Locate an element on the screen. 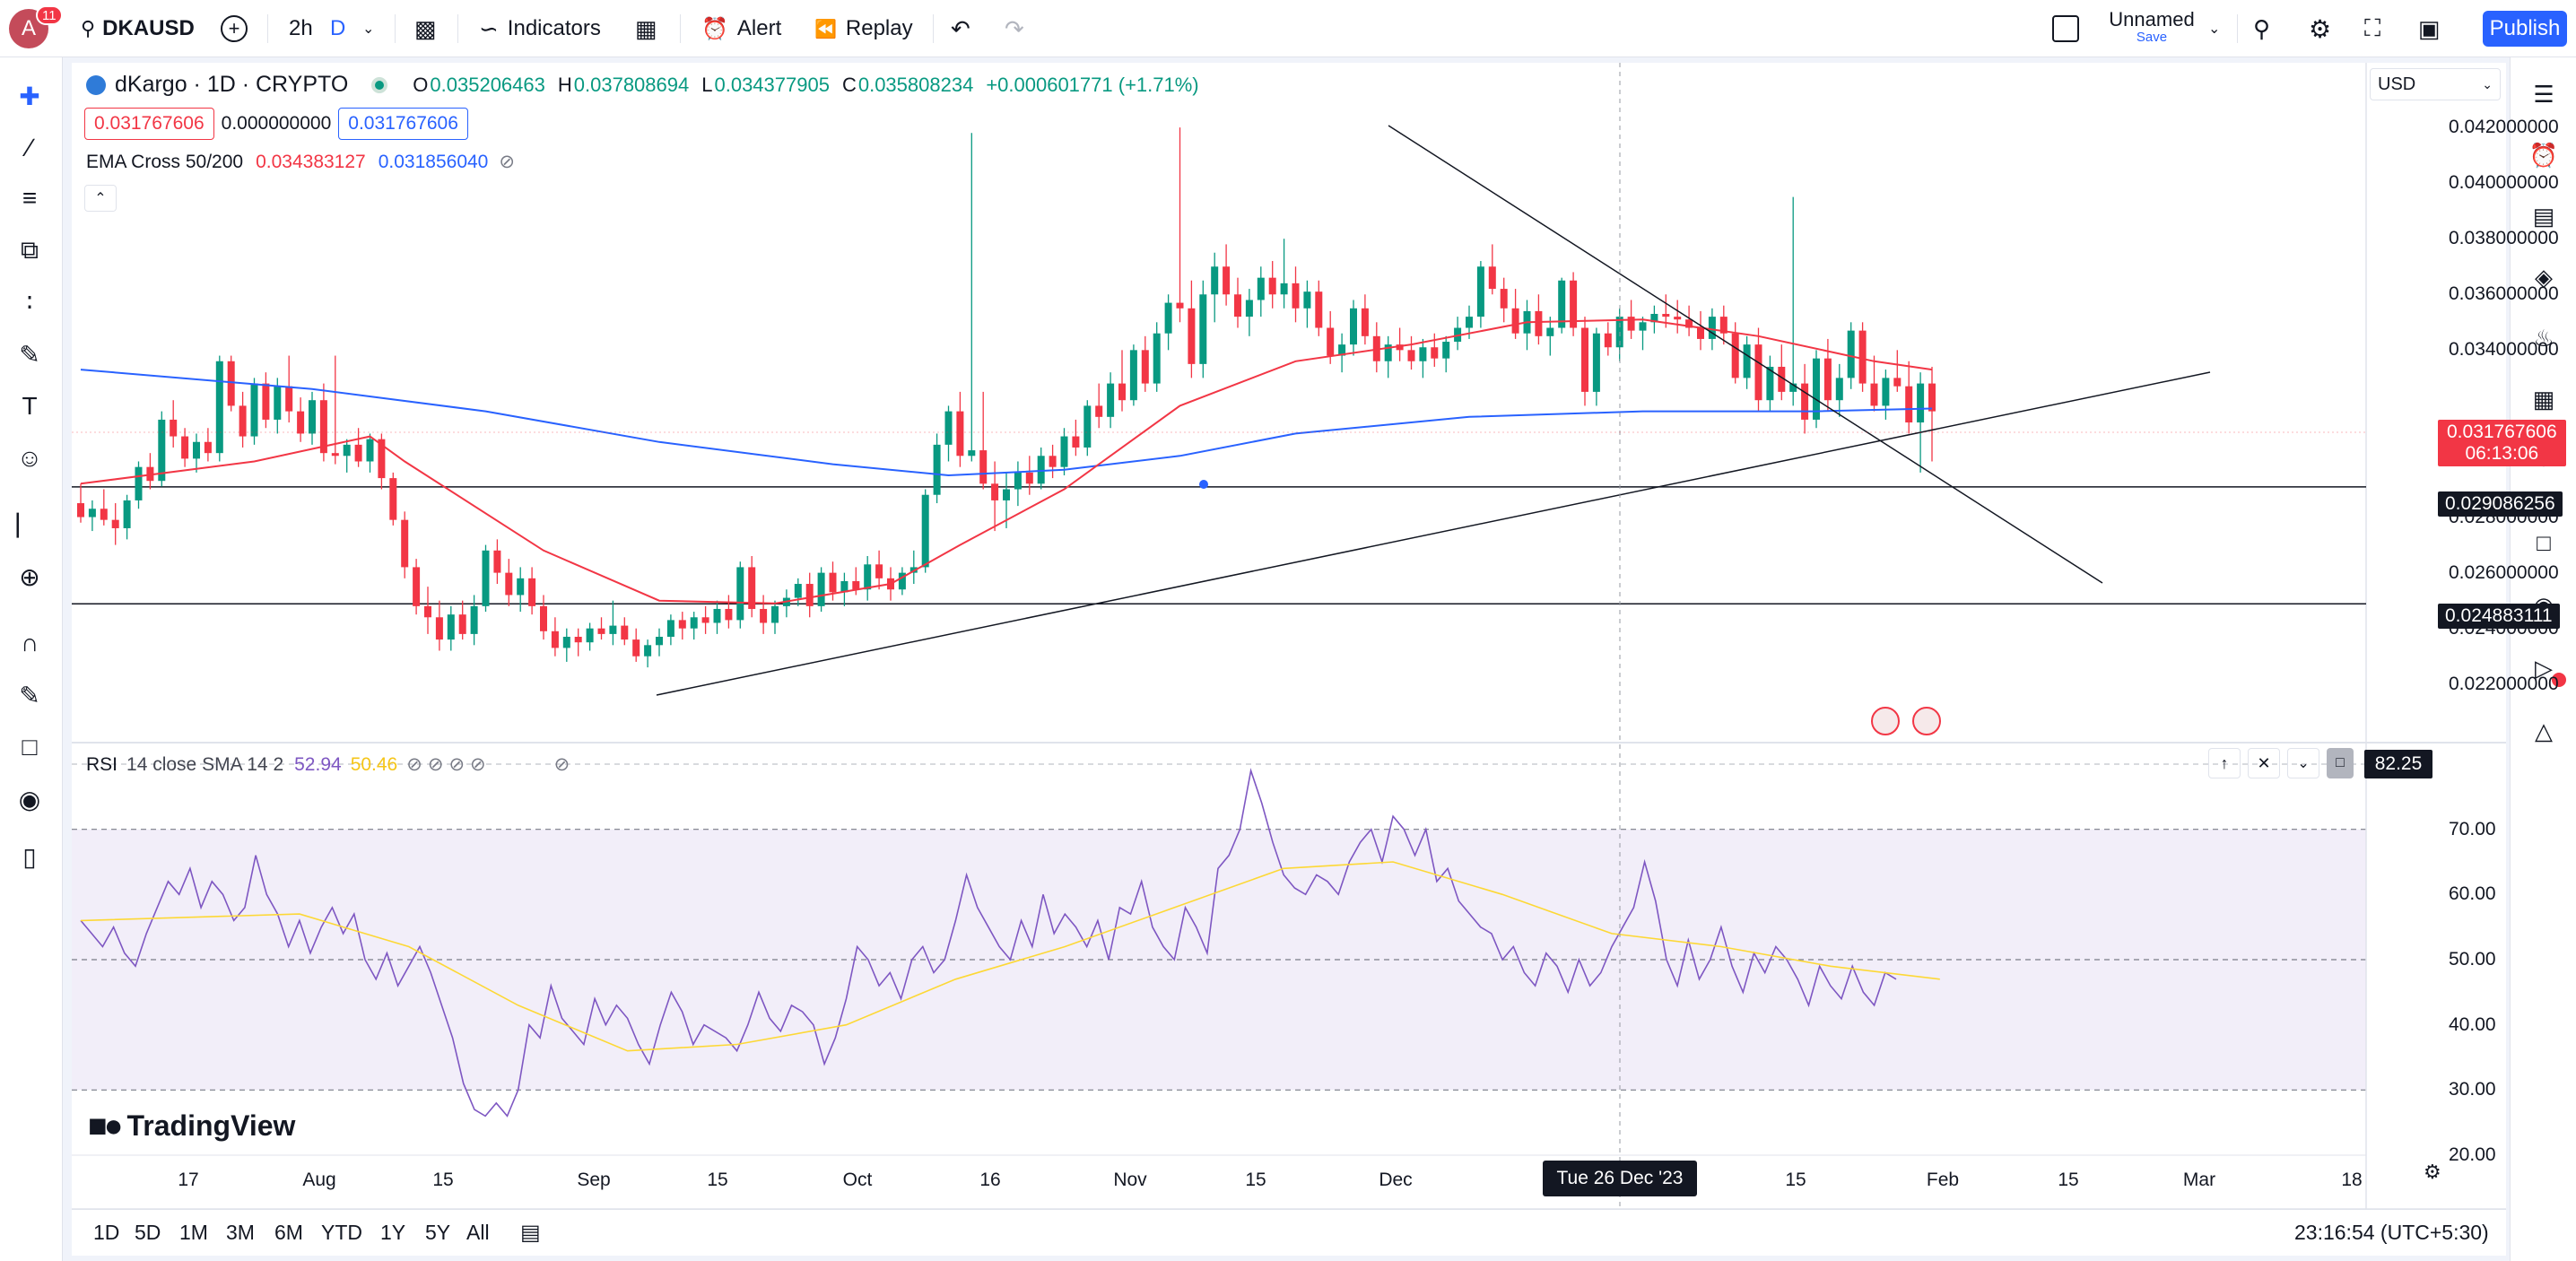 The height and width of the screenshot is (1261, 2576). indicators-button: ∽ Indicators is located at coordinates (540, 28).